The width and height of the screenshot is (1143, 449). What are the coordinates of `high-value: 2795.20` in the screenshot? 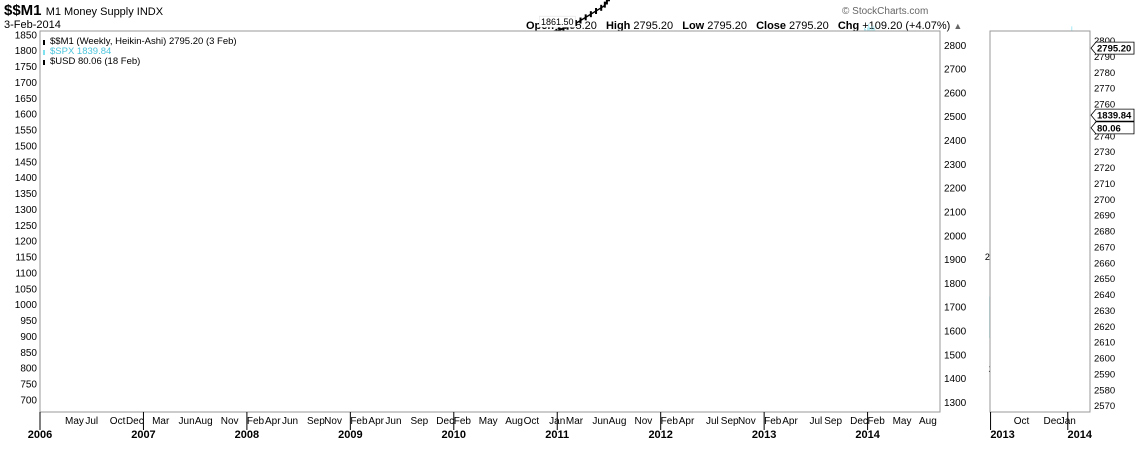 It's located at (653, 26).